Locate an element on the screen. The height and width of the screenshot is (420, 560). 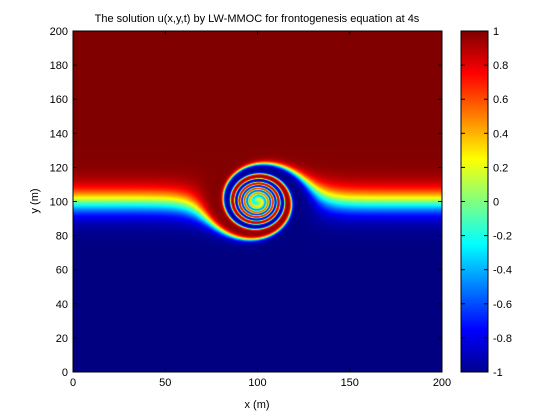
colorbar: 1 0.8 0.6 0.4 0.2 0 -0.2 -0.4 -0.6 -0.8 -1 is located at coordinates (486, 202).